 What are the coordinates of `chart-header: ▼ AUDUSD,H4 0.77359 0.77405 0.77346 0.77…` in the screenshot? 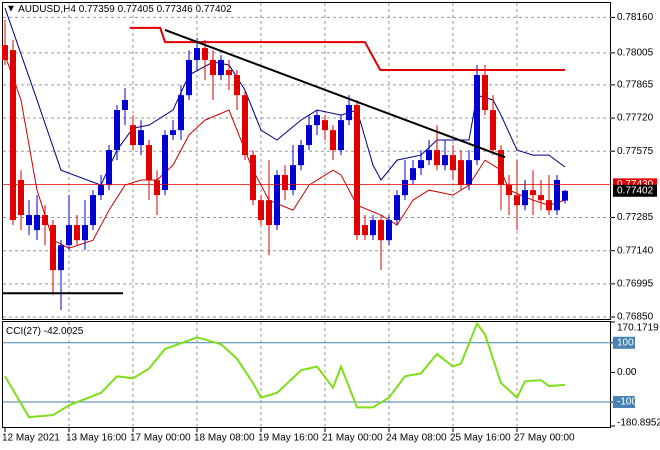 It's located at (119, 9).